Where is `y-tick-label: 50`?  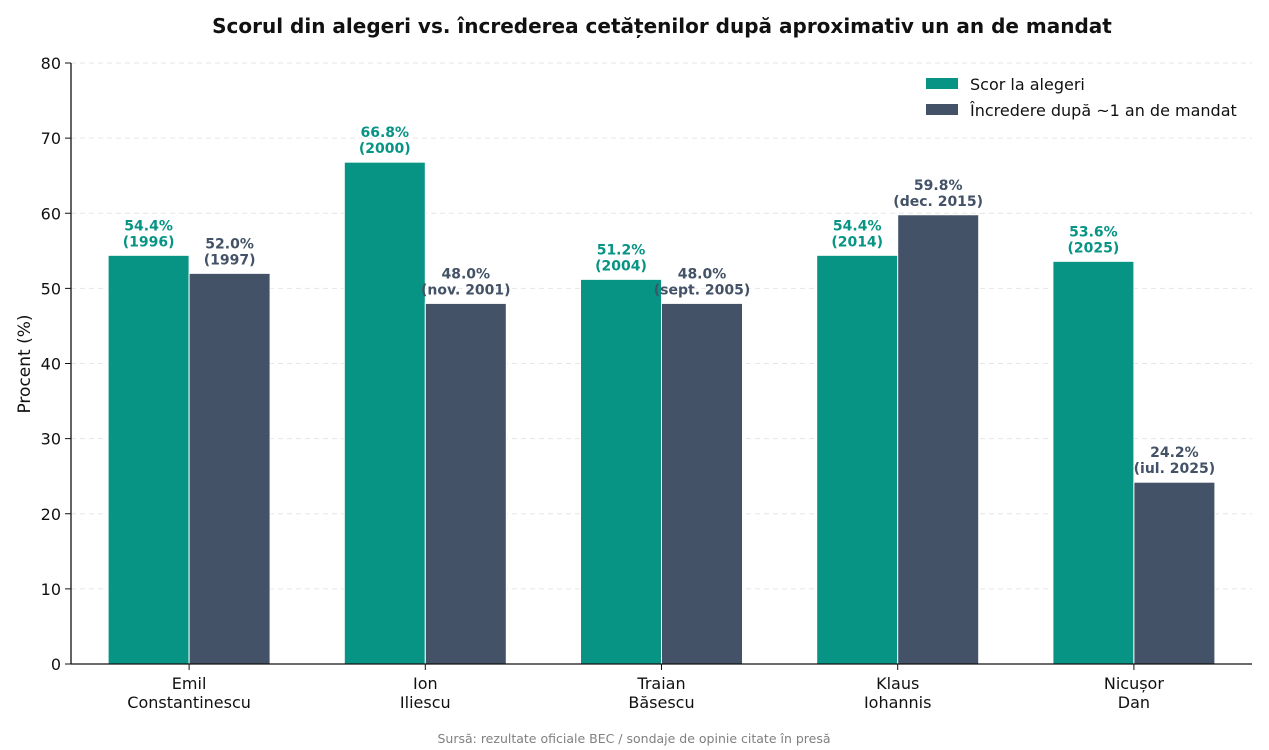 y-tick-label: 50 is located at coordinates (51, 288).